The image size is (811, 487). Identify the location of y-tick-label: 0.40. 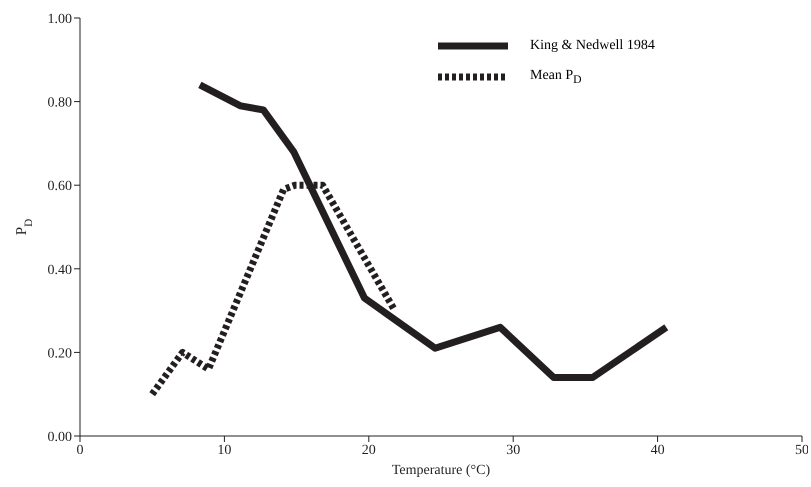
(60, 270).